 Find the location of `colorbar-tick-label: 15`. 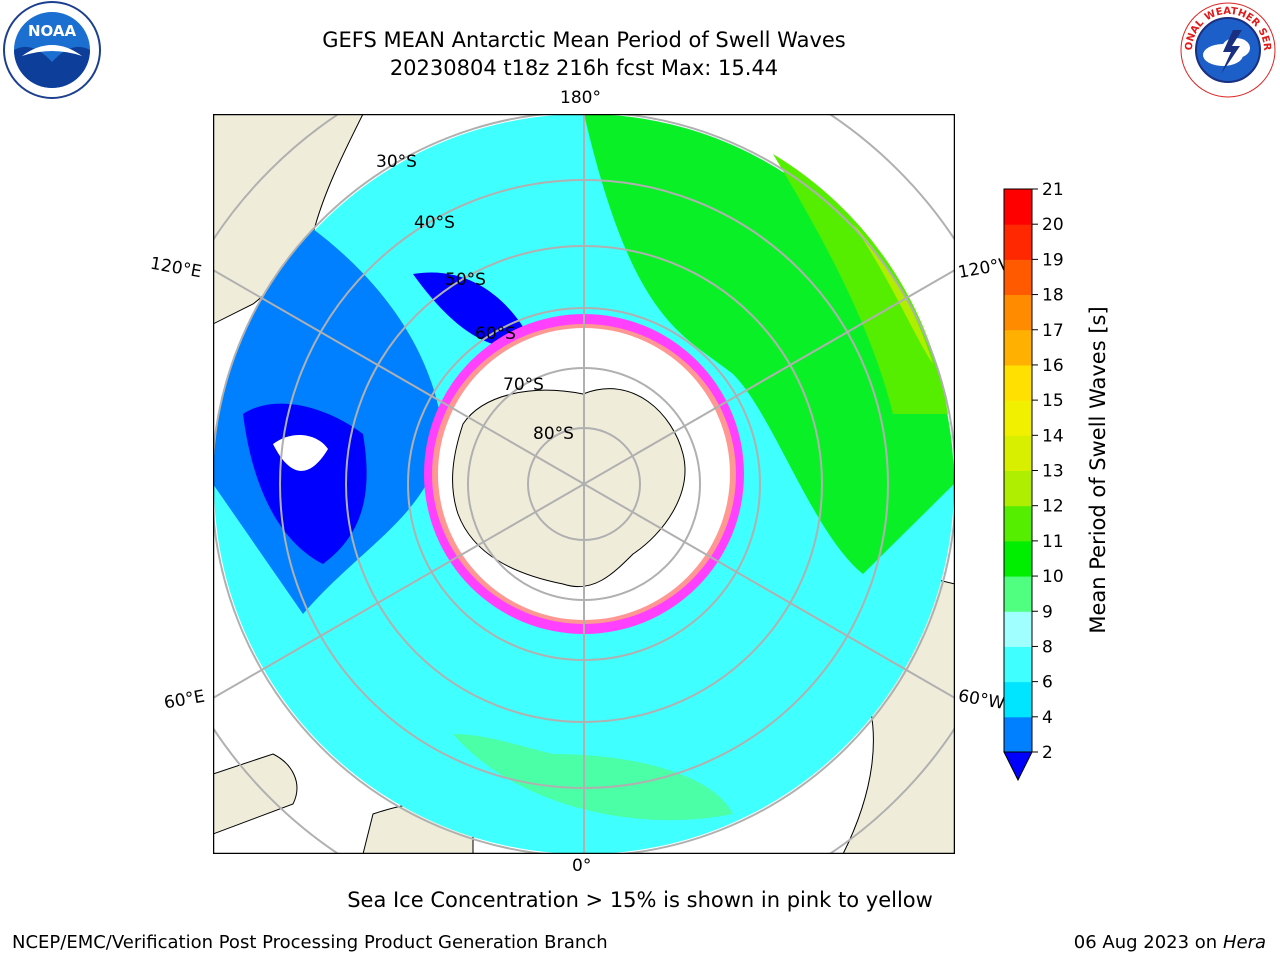

colorbar-tick-label: 15 is located at coordinates (1053, 401).